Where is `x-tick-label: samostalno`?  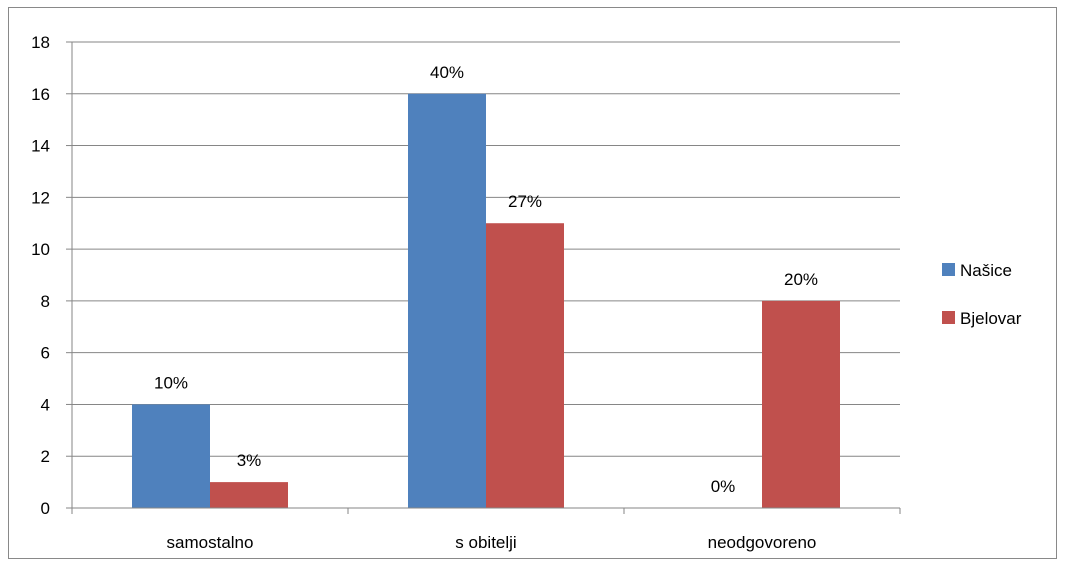
x-tick-label: samostalno is located at coordinates (210, 542).